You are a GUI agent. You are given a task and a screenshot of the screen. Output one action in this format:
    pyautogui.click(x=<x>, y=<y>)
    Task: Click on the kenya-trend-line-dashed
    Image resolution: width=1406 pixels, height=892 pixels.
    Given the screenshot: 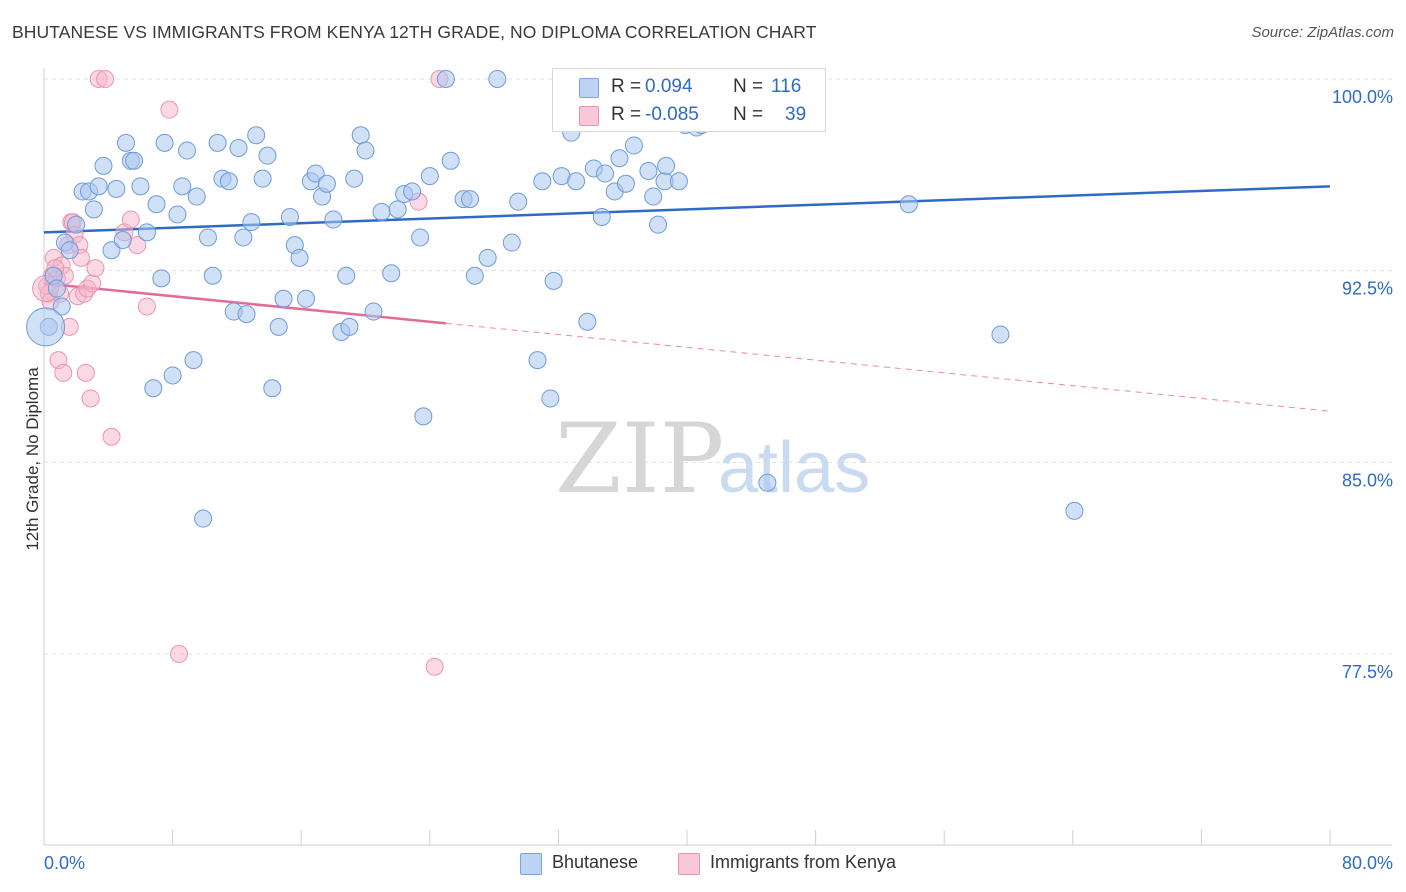 What is the action you would take?
    pyautogui.click(x=888, y=367)
    